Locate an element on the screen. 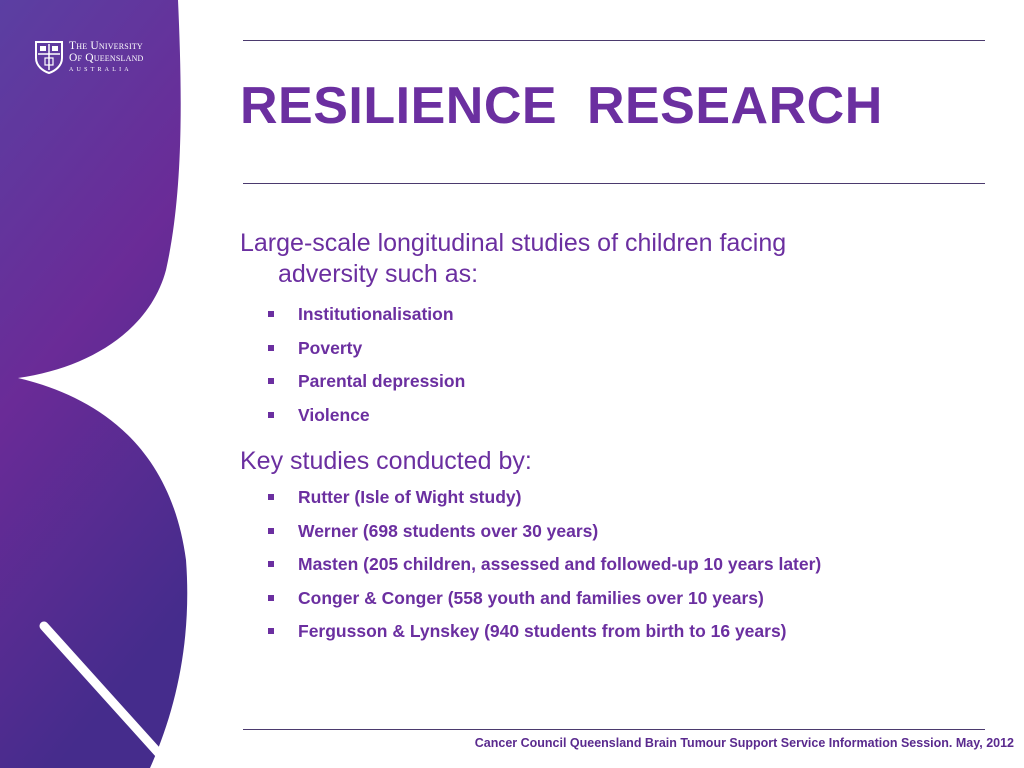 Image resolution: width=1024 pixels, height=768 pixels. top-divider is located at coordinates (614, 40).